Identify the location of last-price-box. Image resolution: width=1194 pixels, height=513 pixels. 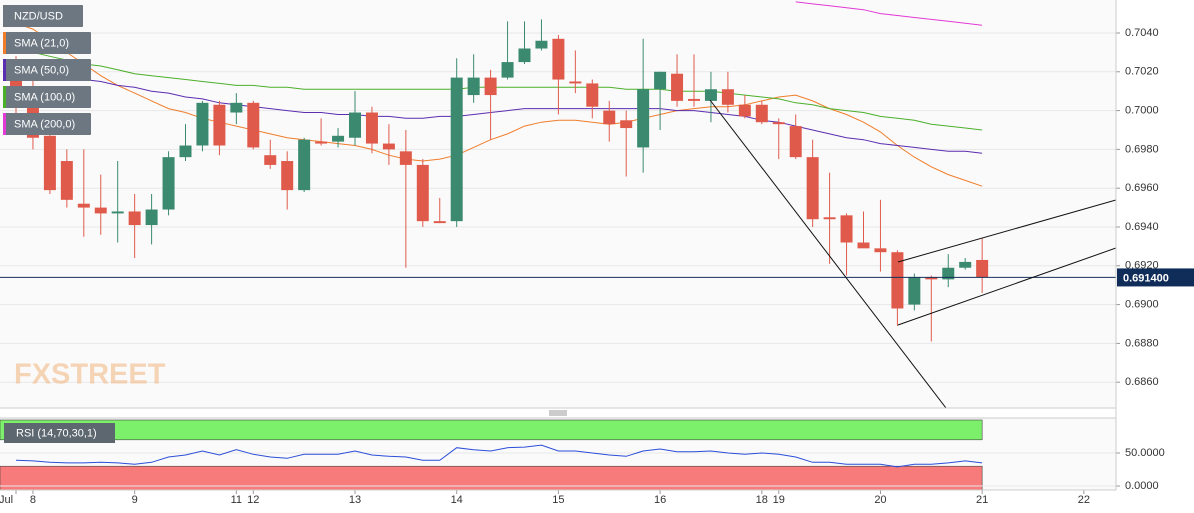
(1155, 277).